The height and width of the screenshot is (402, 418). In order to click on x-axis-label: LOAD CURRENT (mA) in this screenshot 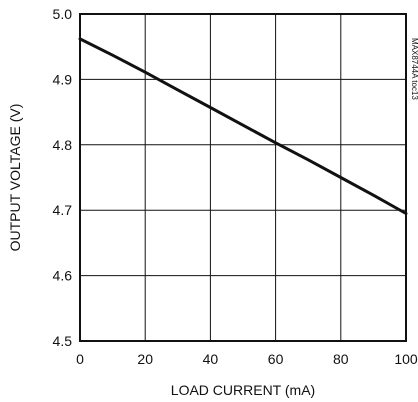, I will do `click(243, 390)`.